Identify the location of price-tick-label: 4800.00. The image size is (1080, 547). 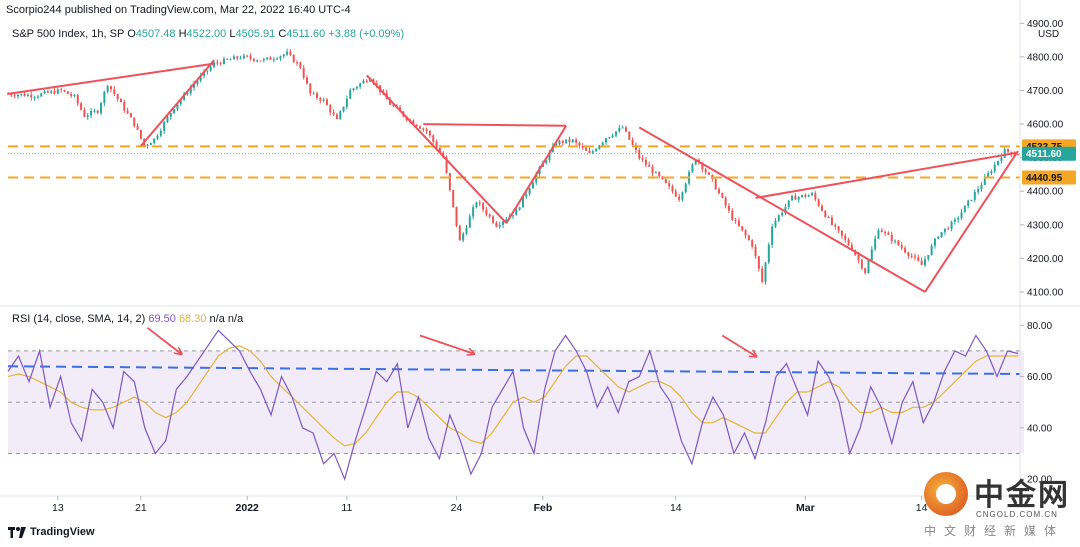
(1045, 57).